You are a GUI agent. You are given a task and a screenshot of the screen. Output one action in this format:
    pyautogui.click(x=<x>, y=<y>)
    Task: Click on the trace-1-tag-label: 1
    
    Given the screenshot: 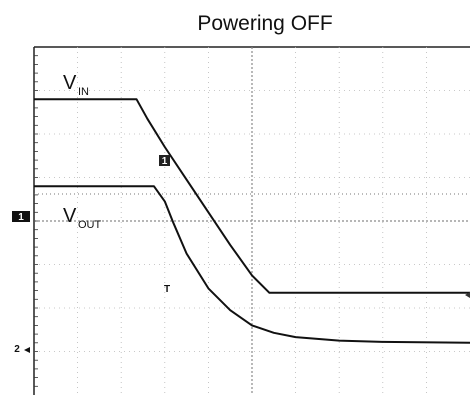 What is the action you would take?
    pyautogui.click(x=165, y=161)
    